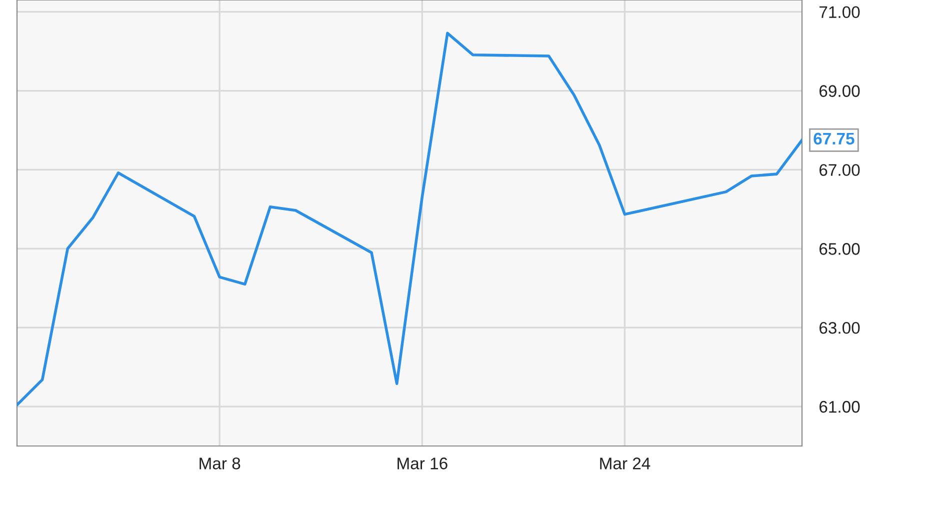 This screenshot has width=931, height=506. I want to click on y-tick-label: 67.00, so click(840, 170).